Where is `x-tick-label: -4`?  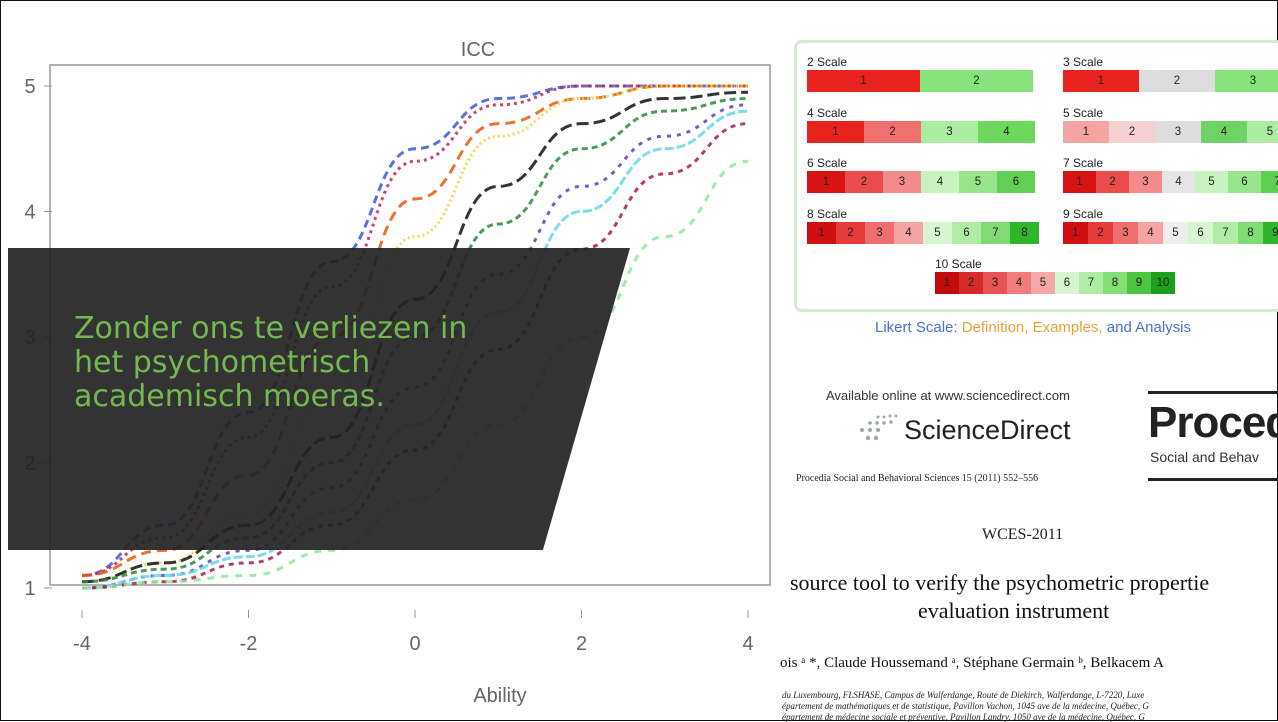
x-tick-label: -4 is located at coordinates (82, 644).